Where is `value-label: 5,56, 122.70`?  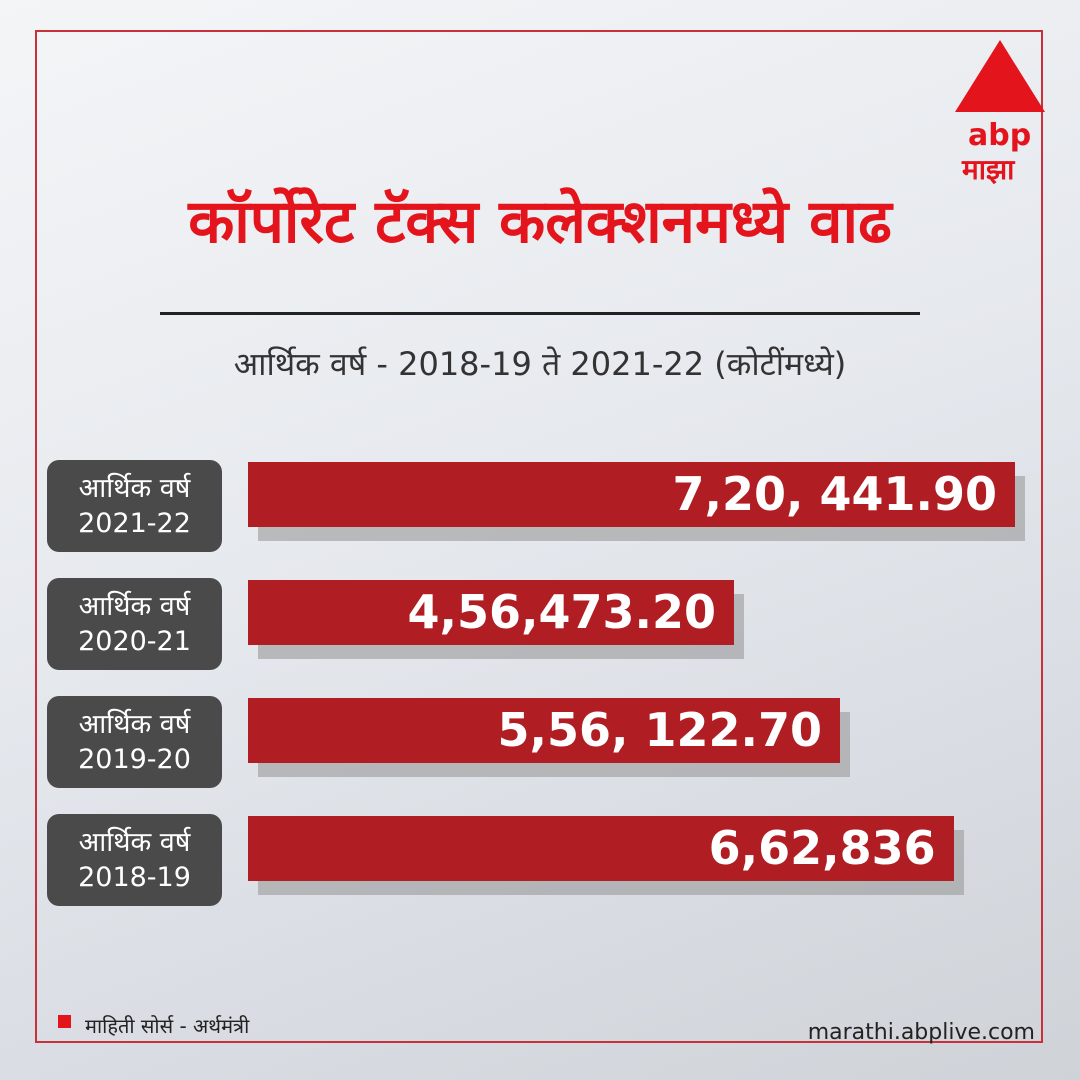 value-label: 5,56, 122.70 is located at coordinates (660, 730).